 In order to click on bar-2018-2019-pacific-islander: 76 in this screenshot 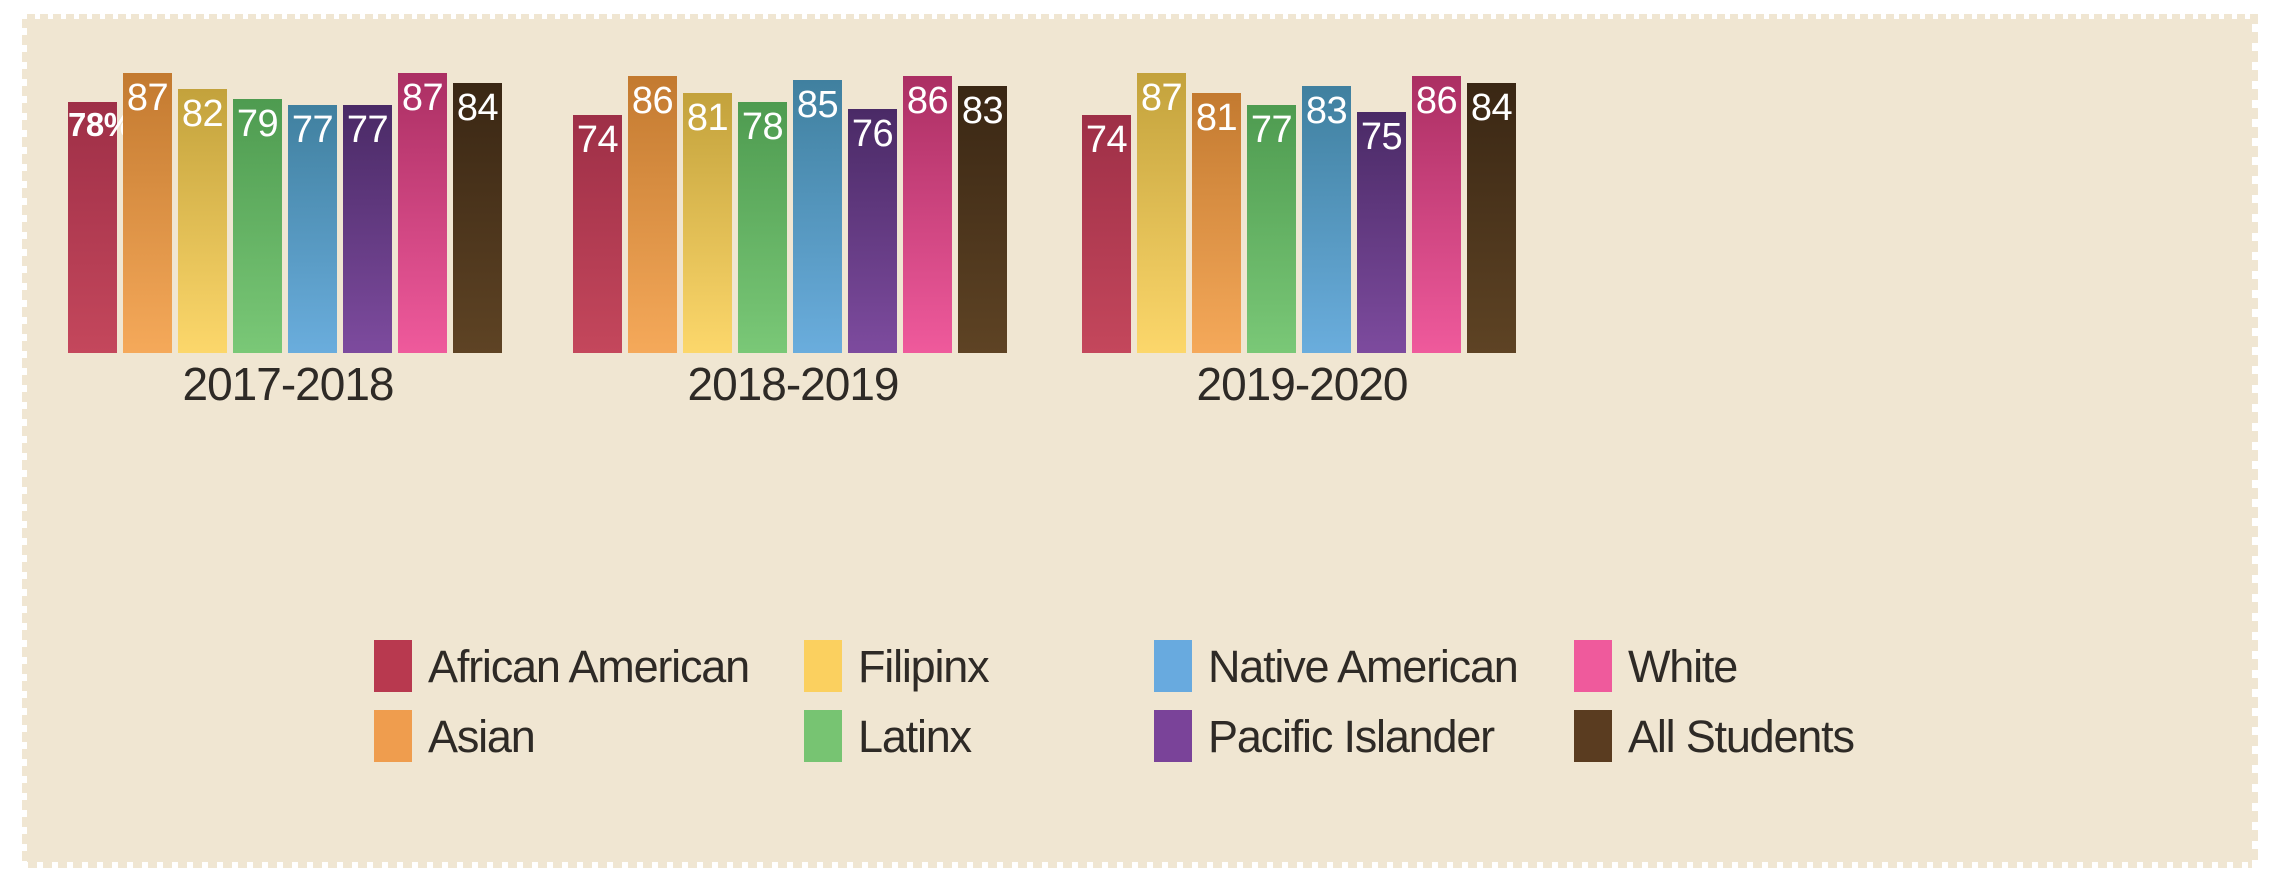, I will do `click(872, 231)`.